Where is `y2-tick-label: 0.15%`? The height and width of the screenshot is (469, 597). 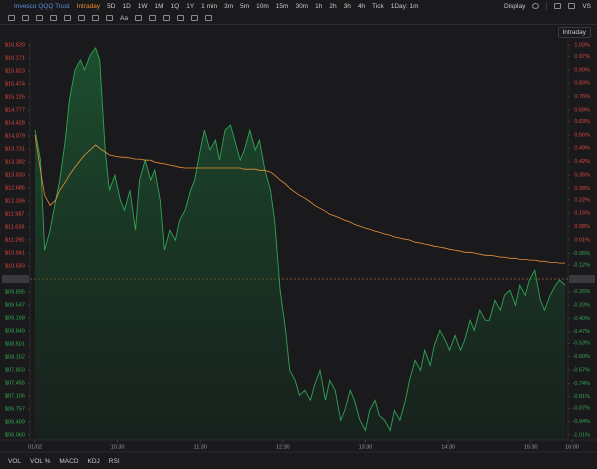
y2-tick-label: 0.15% is located at coordinates (582, 214).